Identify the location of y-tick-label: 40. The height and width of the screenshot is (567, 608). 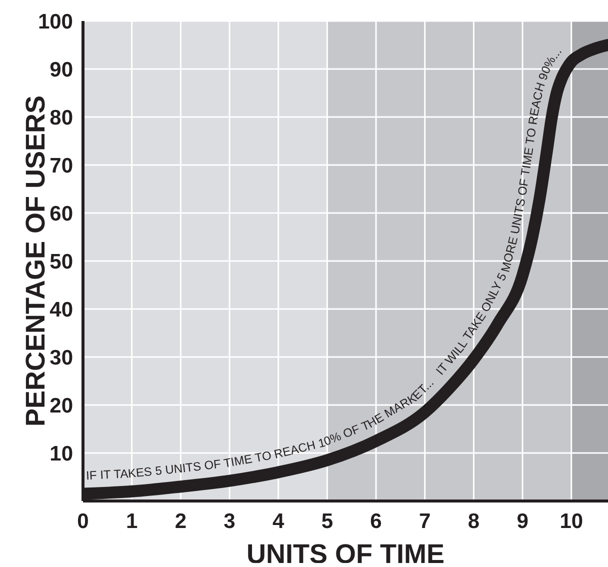
(61, 310).